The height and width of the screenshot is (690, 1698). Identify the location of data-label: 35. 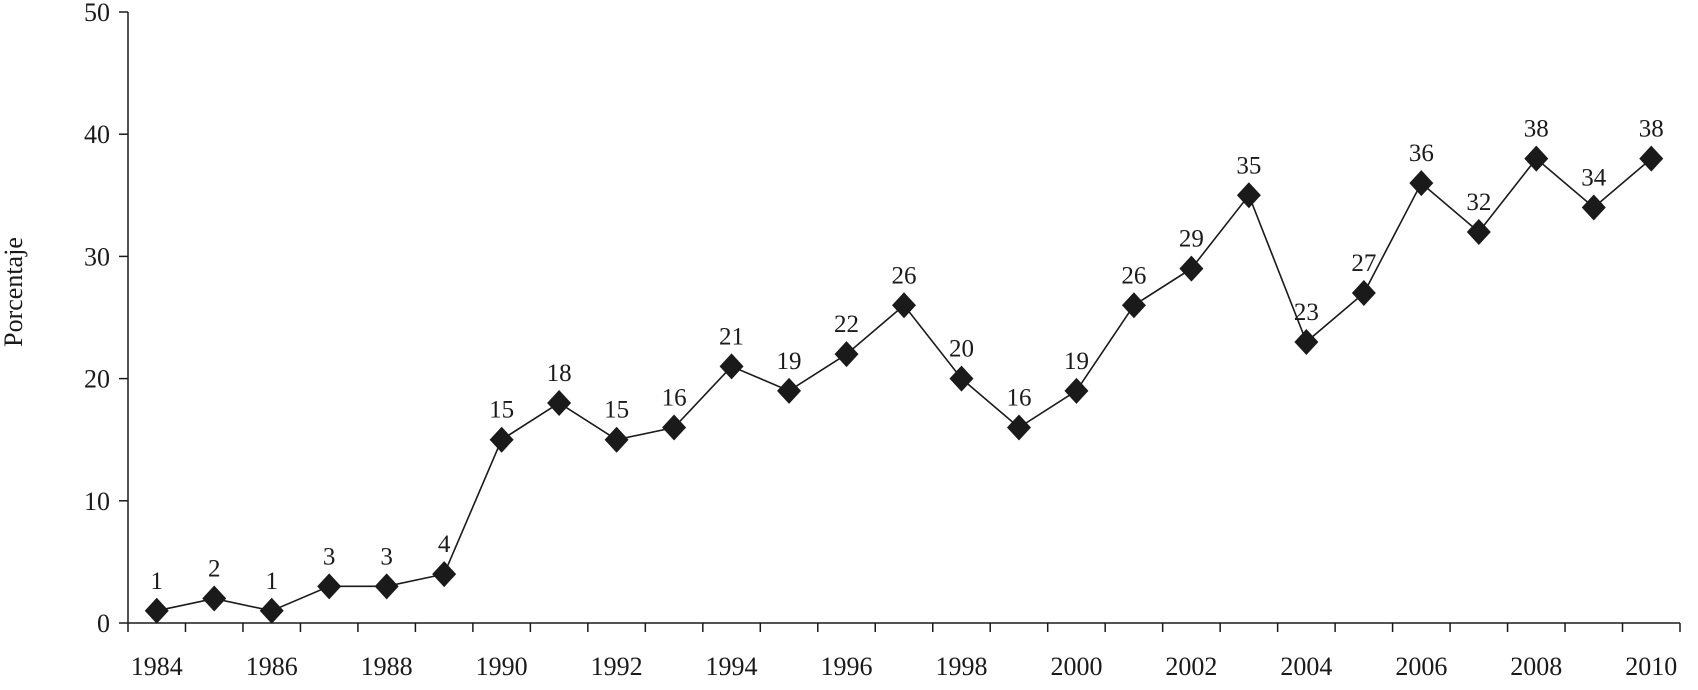
(1248, 165).